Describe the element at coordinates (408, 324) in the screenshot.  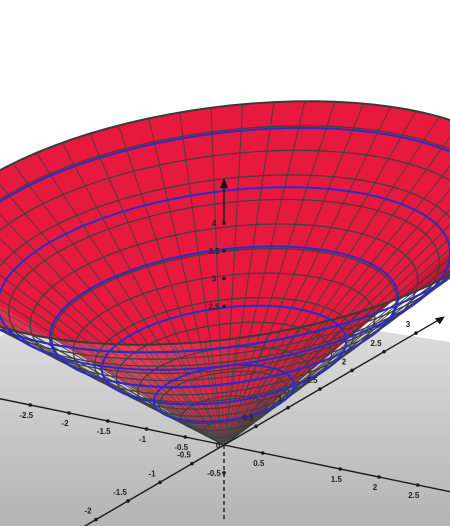
I see `y-tick-label: 3` at that location.